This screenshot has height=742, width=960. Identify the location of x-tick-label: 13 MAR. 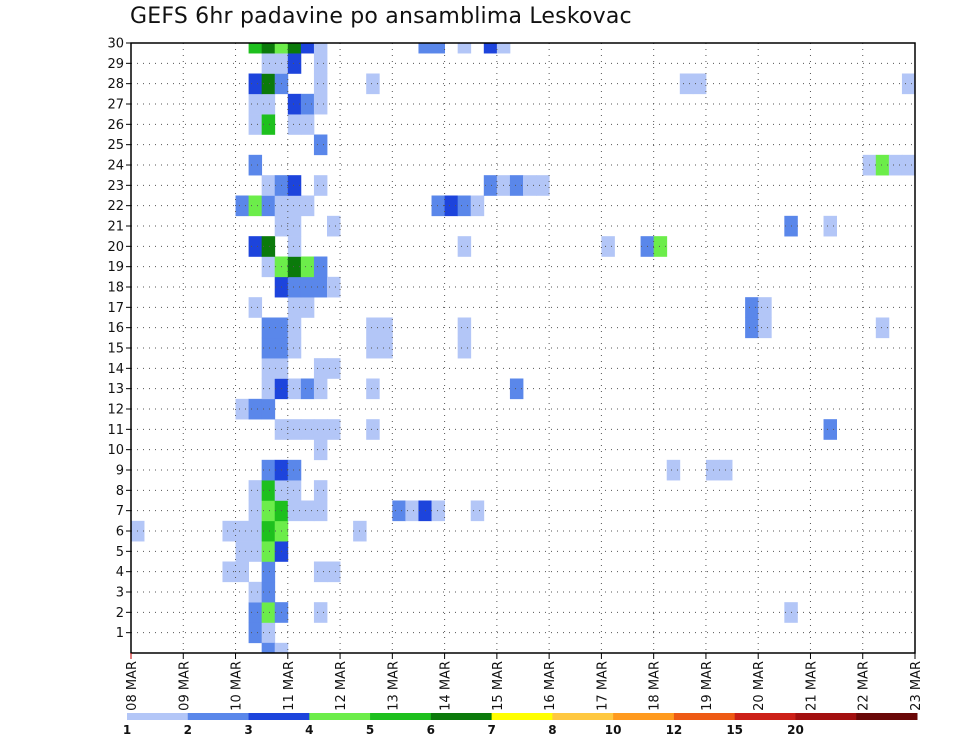
(393, 686).